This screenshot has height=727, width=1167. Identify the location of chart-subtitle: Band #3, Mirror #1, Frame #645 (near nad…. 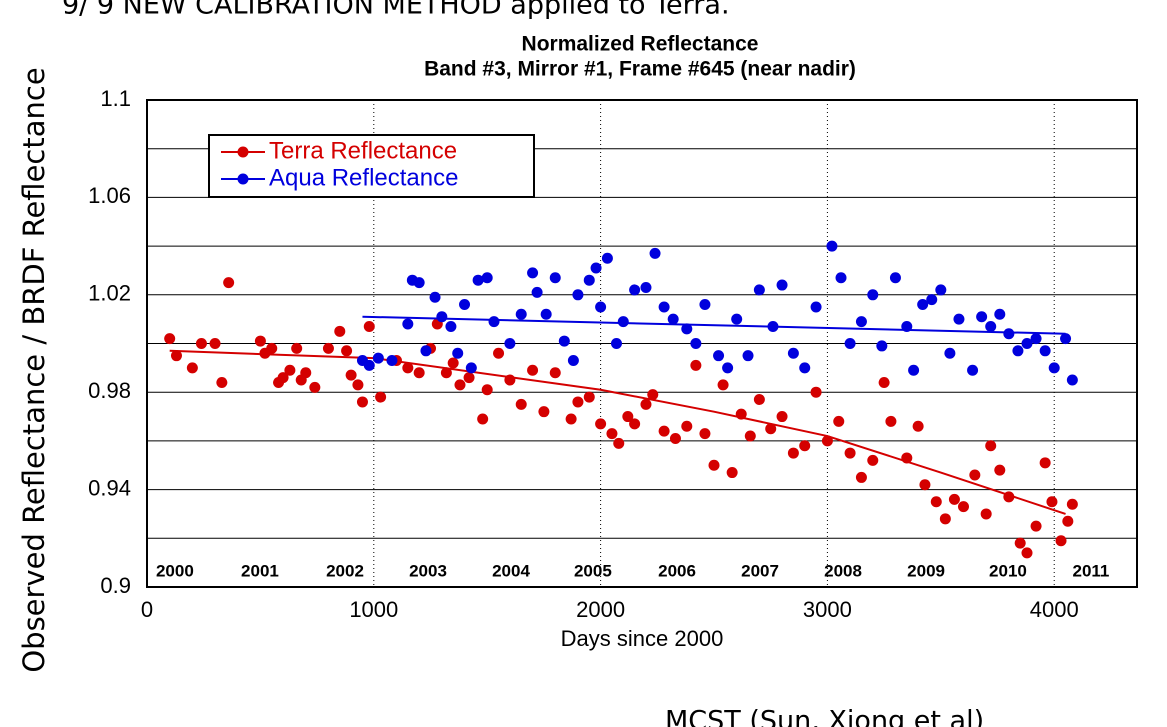
(640, 69).